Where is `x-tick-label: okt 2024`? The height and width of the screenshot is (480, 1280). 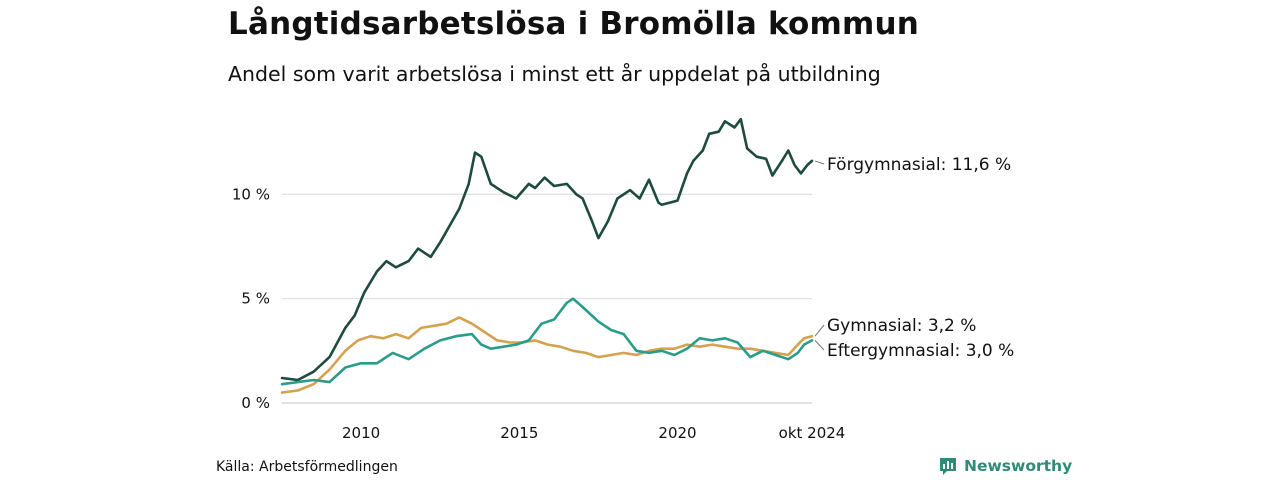
x-tick-label: okt 2024 is located at coordinates (812, 433).